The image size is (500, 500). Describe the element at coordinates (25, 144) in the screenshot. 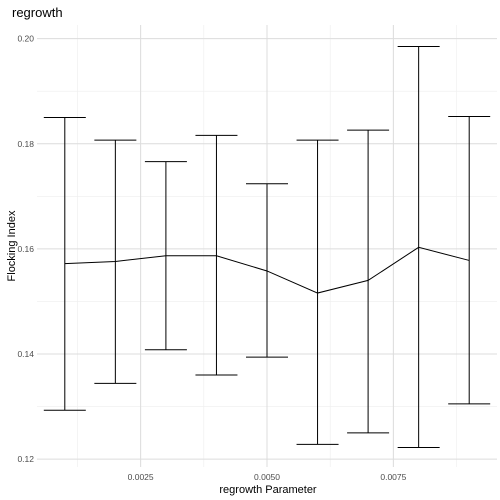

I see `y-tick-label: 0.18` at that location.